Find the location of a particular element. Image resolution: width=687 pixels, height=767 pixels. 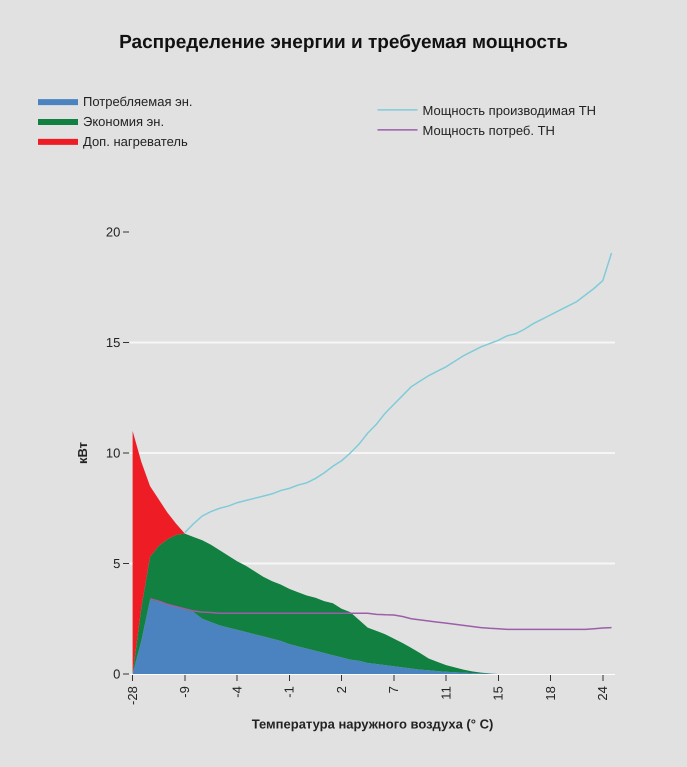

y-tick-label: 20 is located at coordinates (113, 232).